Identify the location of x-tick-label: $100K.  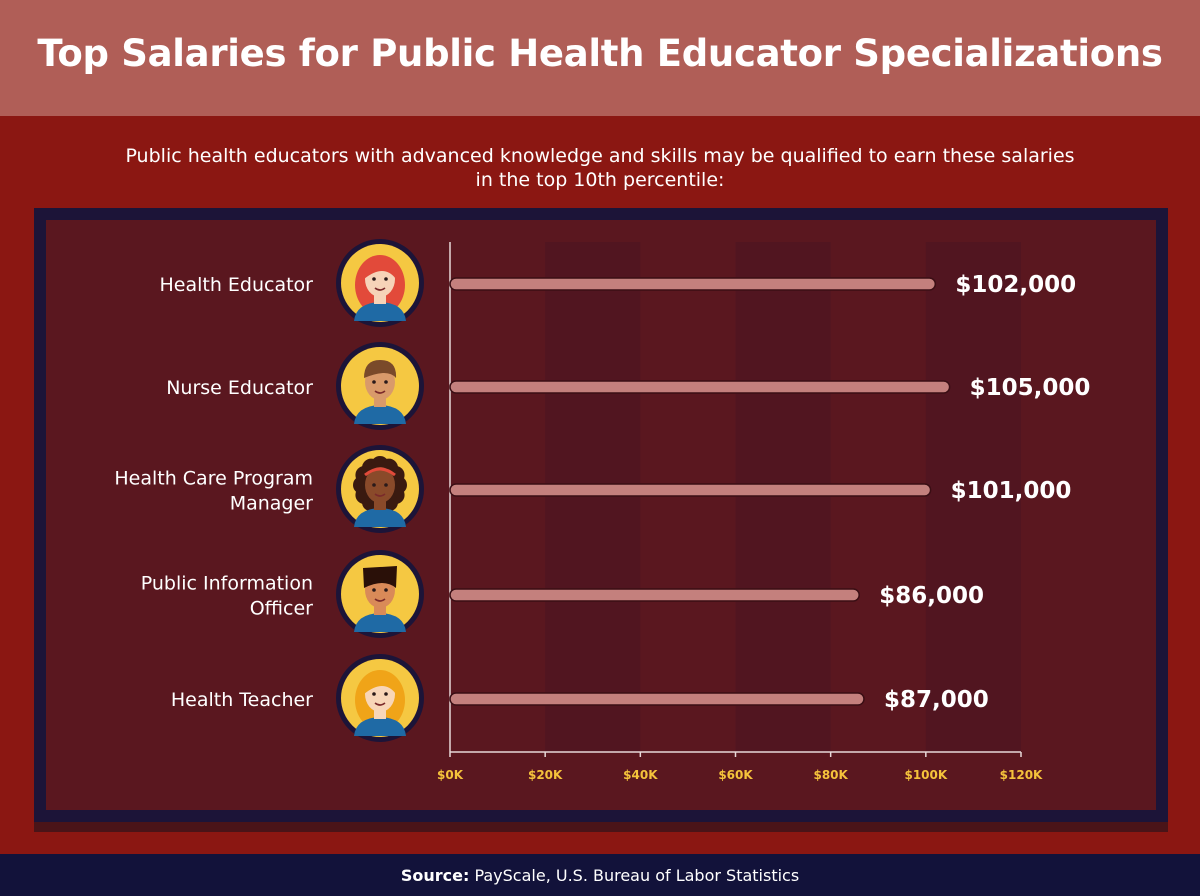
(925, 775).